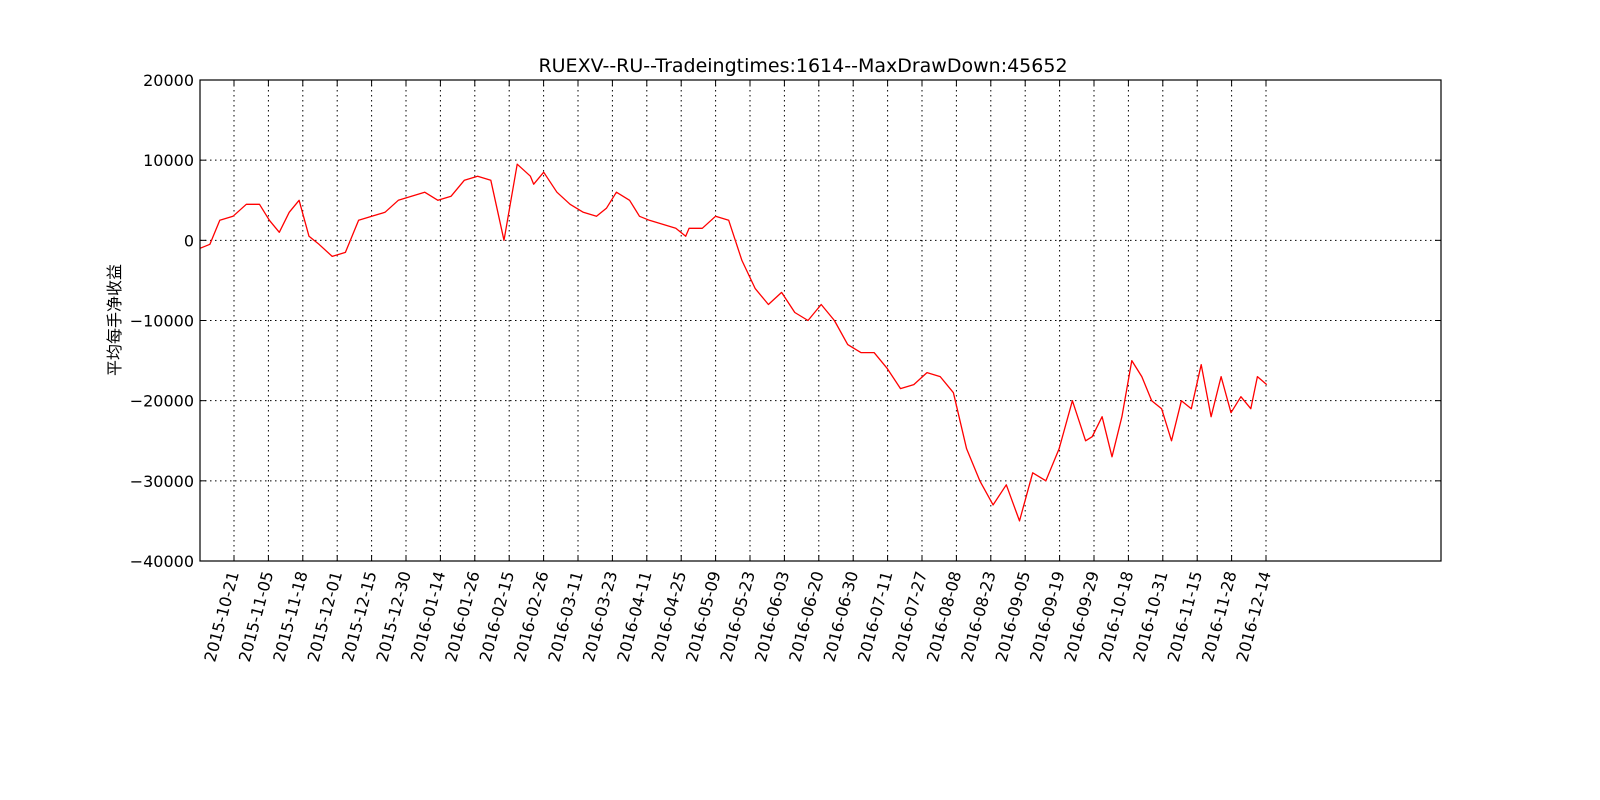  Describe the element at coordinates (162, 321) in the screenshot. I see `y-tick-label: −10000` at that location.